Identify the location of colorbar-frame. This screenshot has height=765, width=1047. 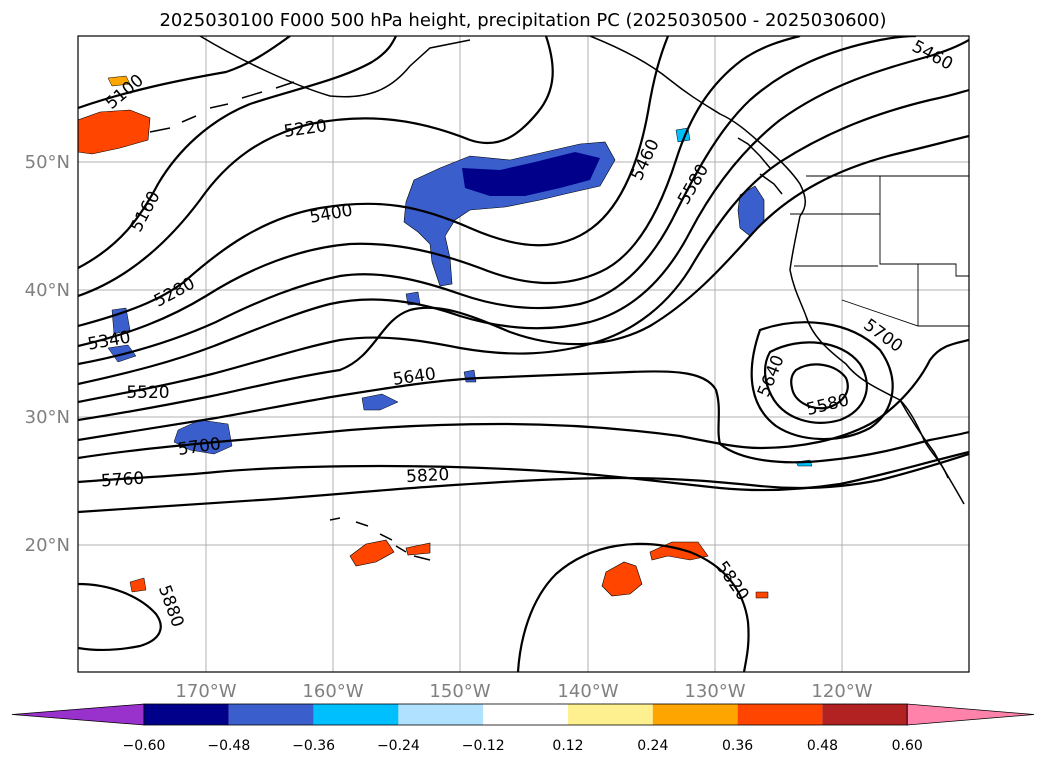
(525, 714).